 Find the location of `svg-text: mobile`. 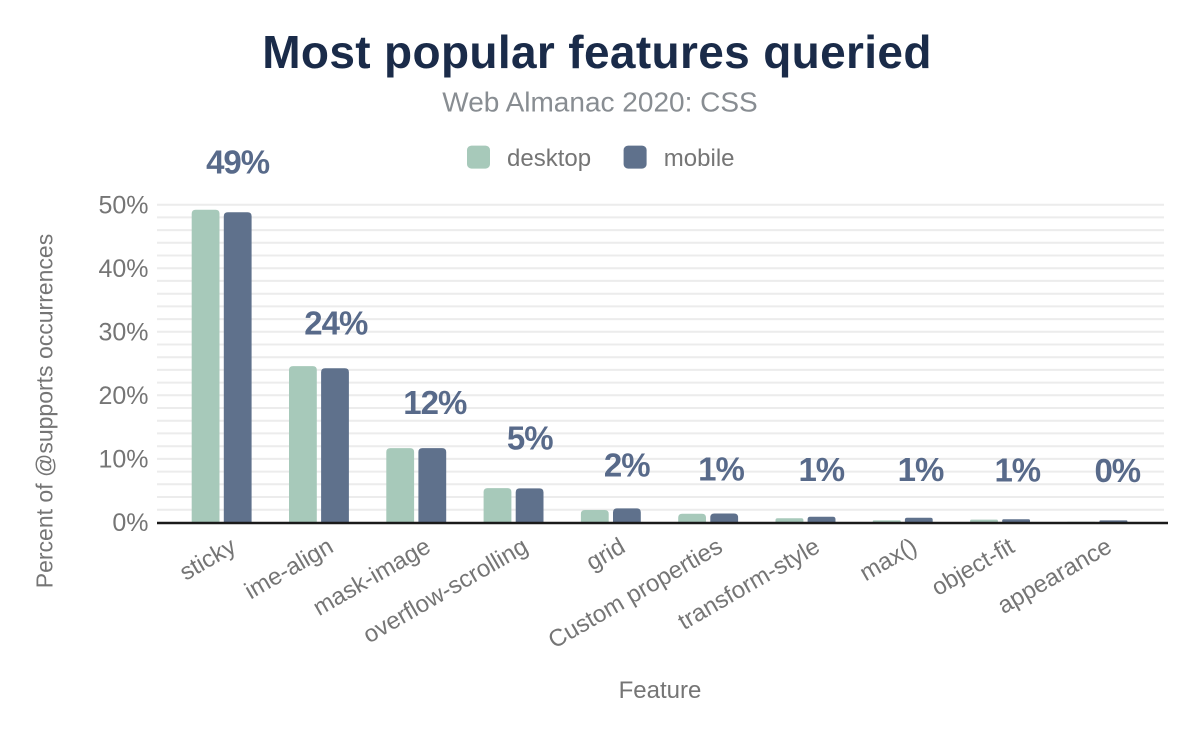

svg-text: mobile is located at coordinates (699, 158).